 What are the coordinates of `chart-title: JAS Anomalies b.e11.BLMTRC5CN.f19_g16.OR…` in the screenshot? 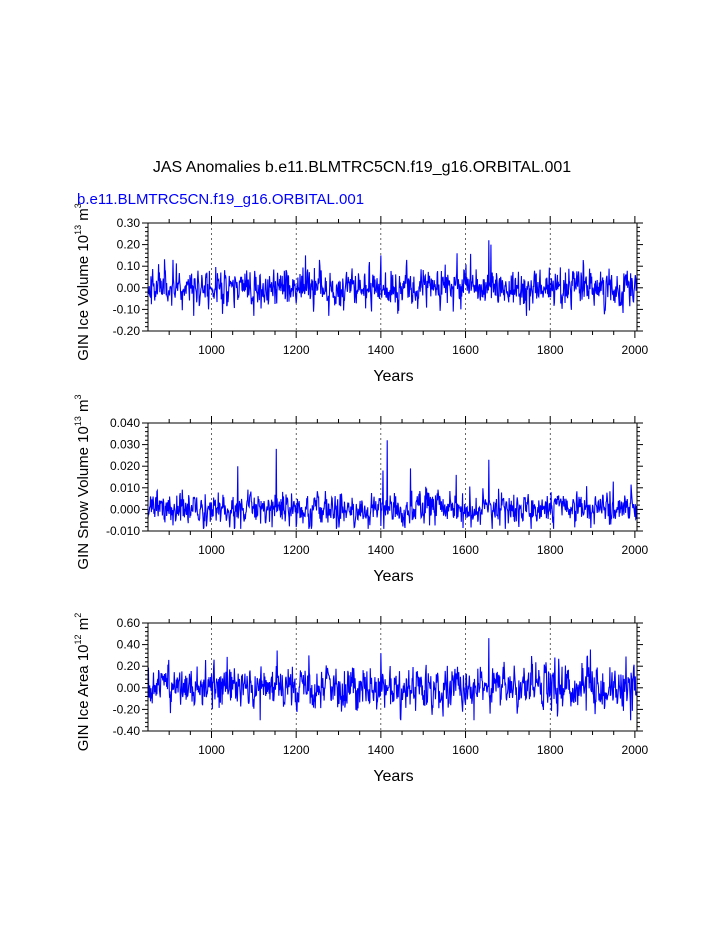 It's located at (362, 167).